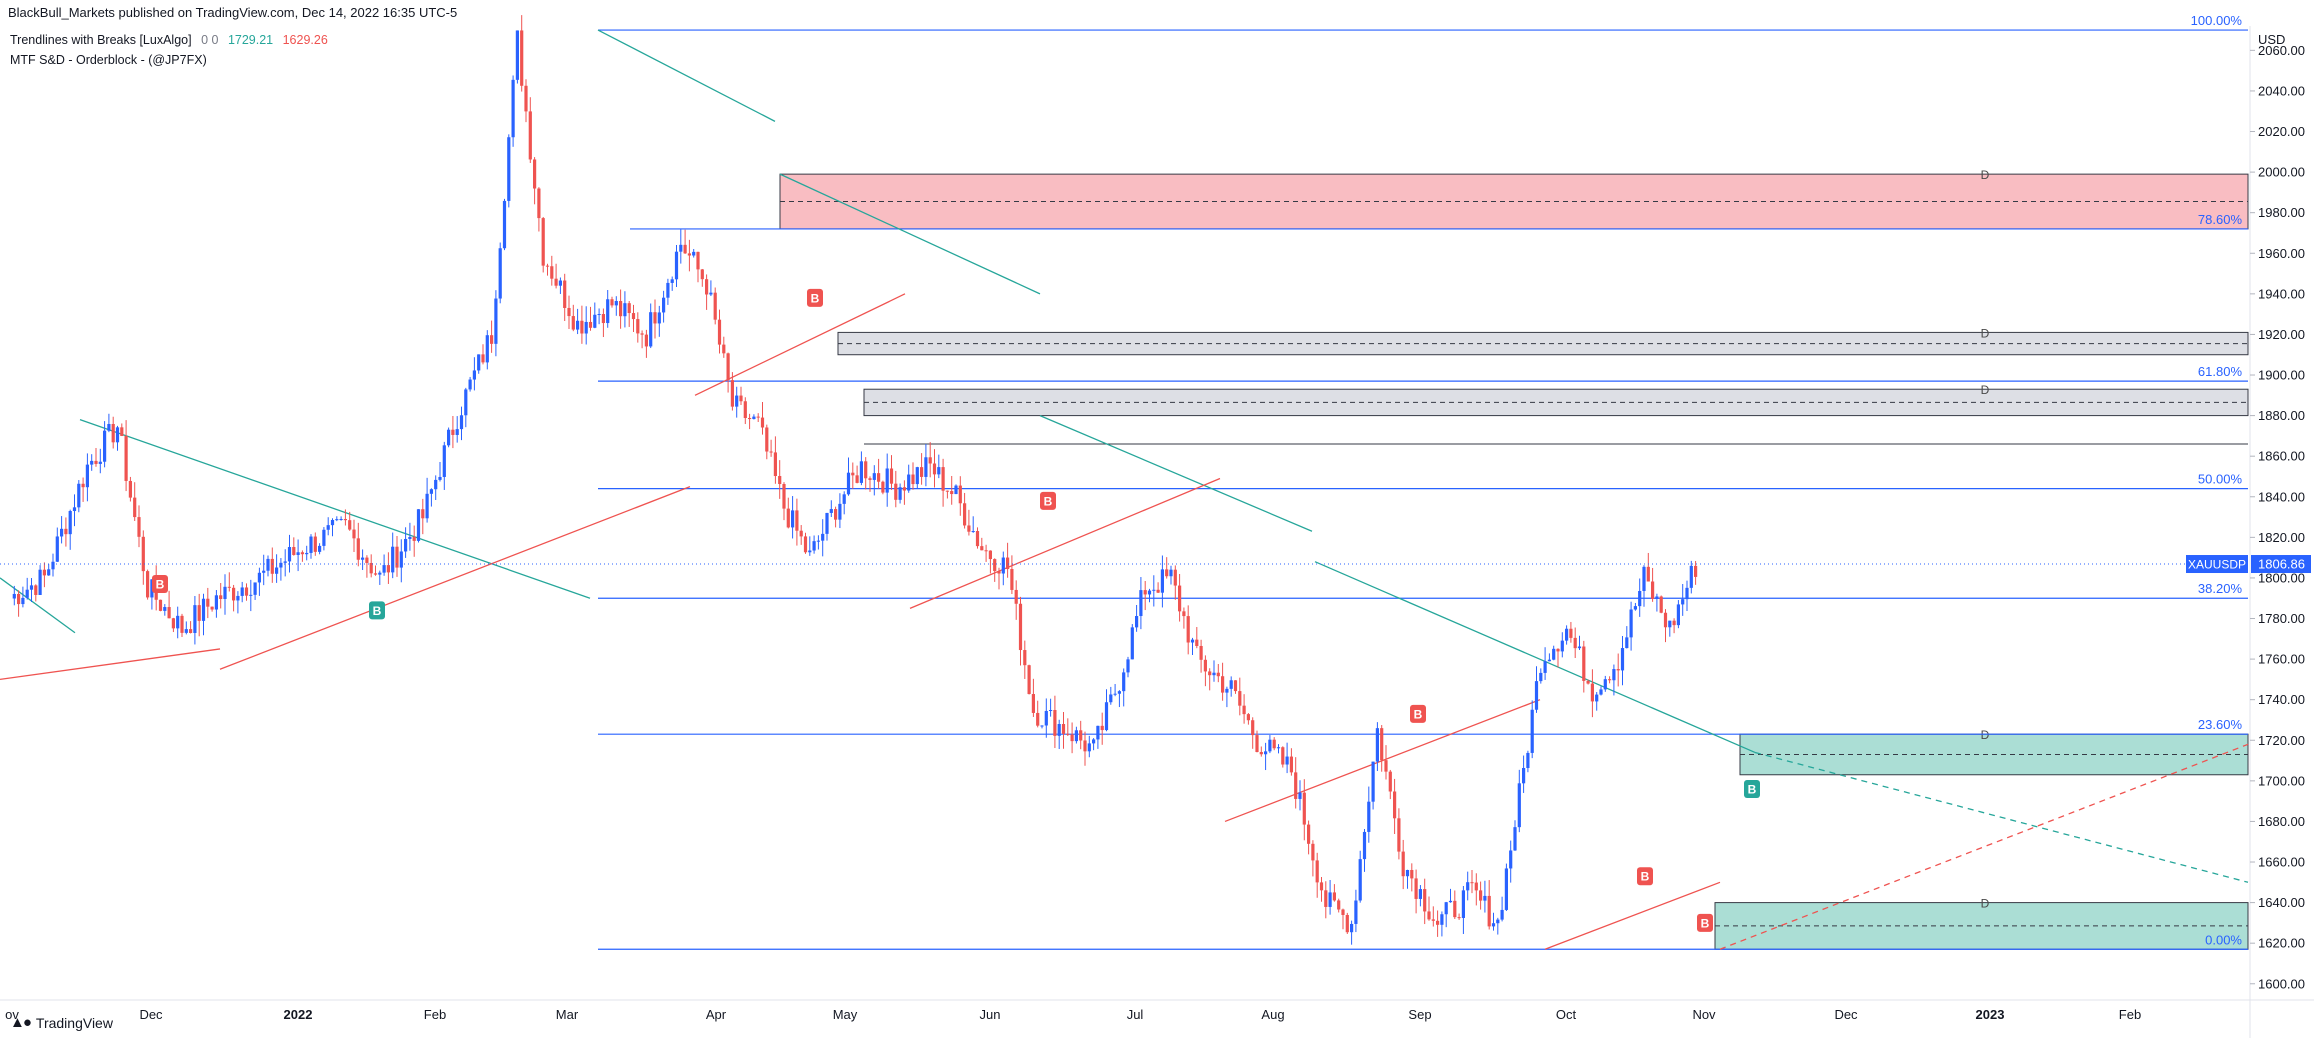  What do you see at coordinates (1419, 1014) in the screenshot?
I see `x-tick-label: Sep` at bounding box center [1419, 1014].